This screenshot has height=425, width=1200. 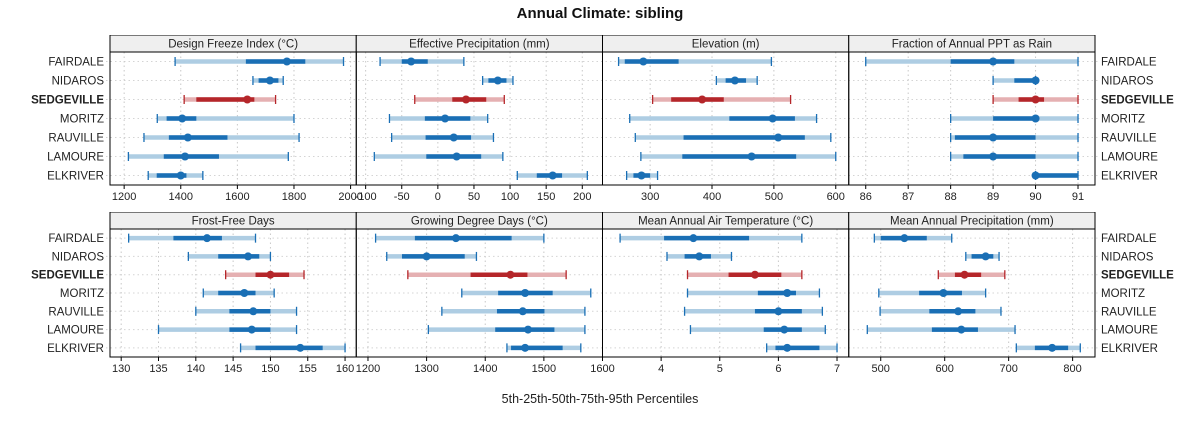 I want to click on panel-mean-annual-air-temperature-c: 4 5 6 7 Mean Annual Air Temperature (°C), so click(x=726, y=293).